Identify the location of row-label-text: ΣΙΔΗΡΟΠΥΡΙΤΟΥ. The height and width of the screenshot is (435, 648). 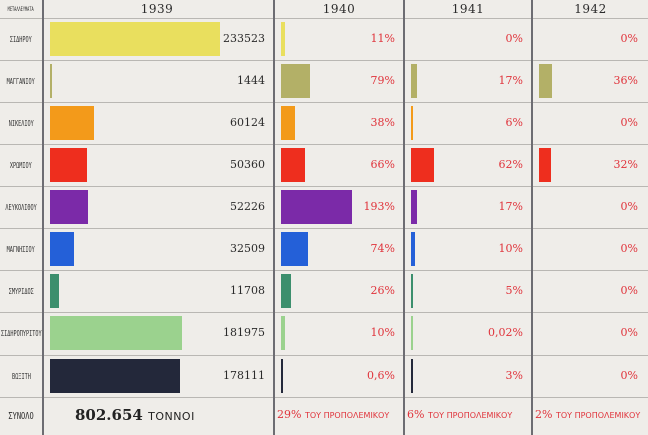
(21, 333).